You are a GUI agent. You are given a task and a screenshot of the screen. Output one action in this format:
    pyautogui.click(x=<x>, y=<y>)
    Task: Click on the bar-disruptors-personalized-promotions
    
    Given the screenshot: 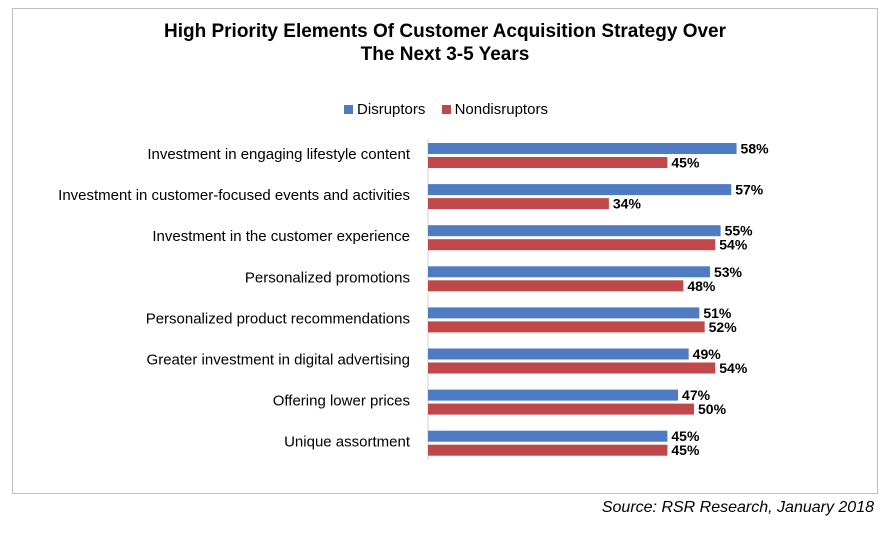 What is the action you would take?
    pyautogui.click(x=569, y=272)
    